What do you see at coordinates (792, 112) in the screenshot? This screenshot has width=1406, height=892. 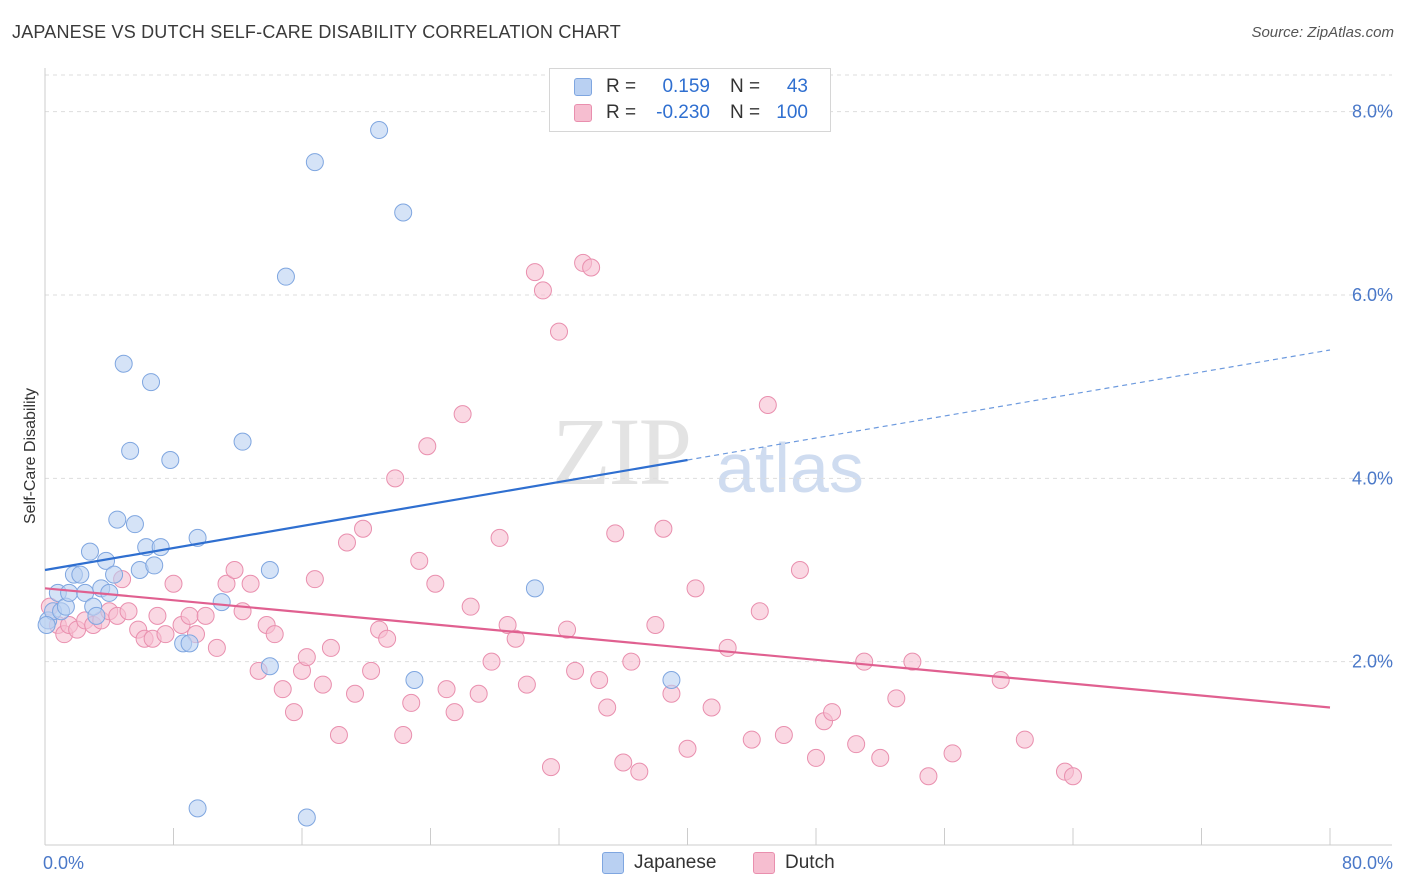 I see `legend-n-value: 100` at bounding box center [792, 112].